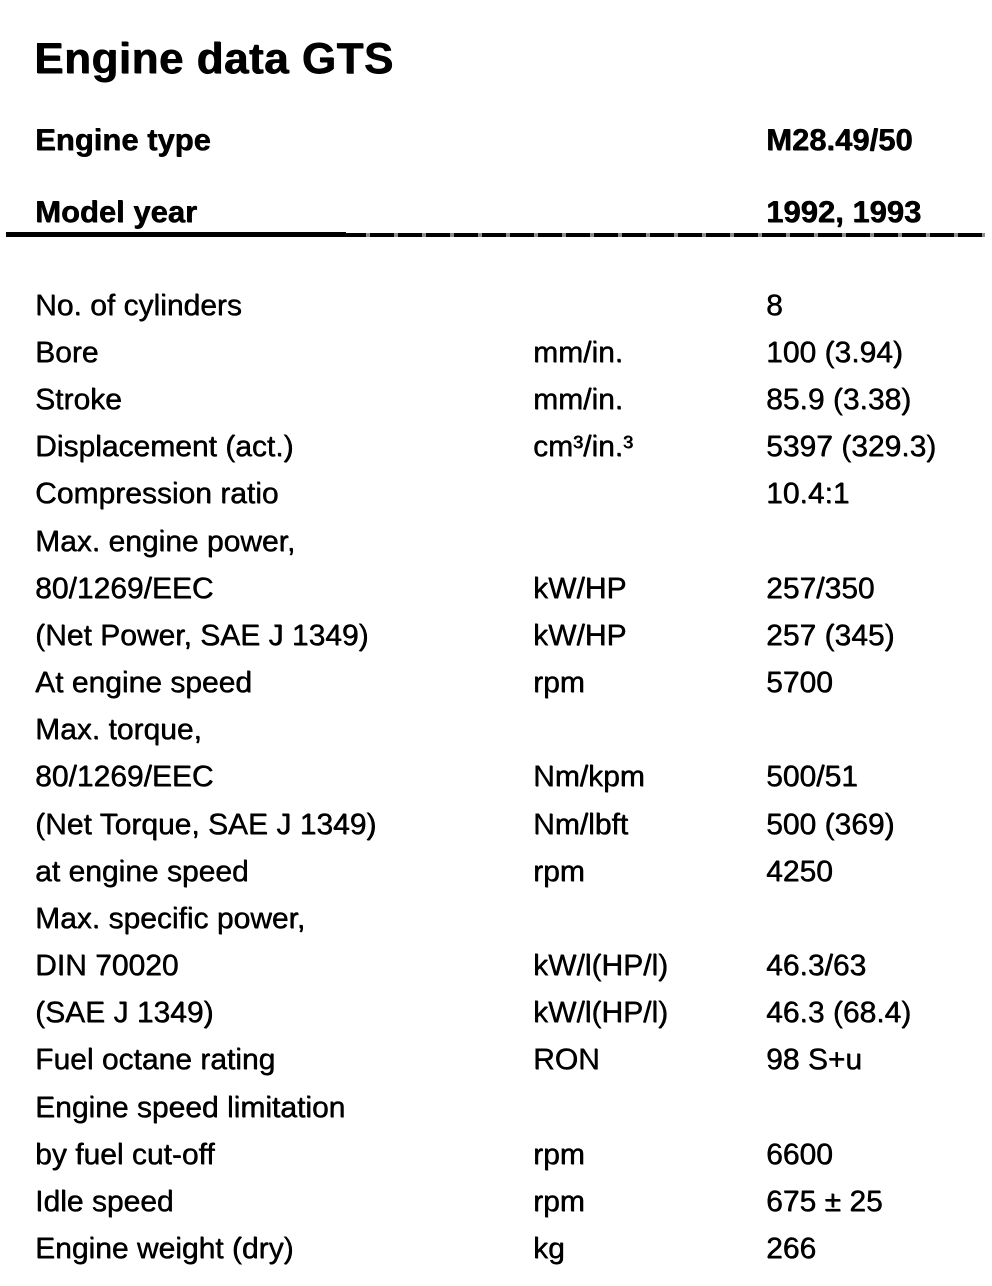 The image size is (992, 1286). I want to click on spec-value: 5397 (329.3), so click(851, 446).